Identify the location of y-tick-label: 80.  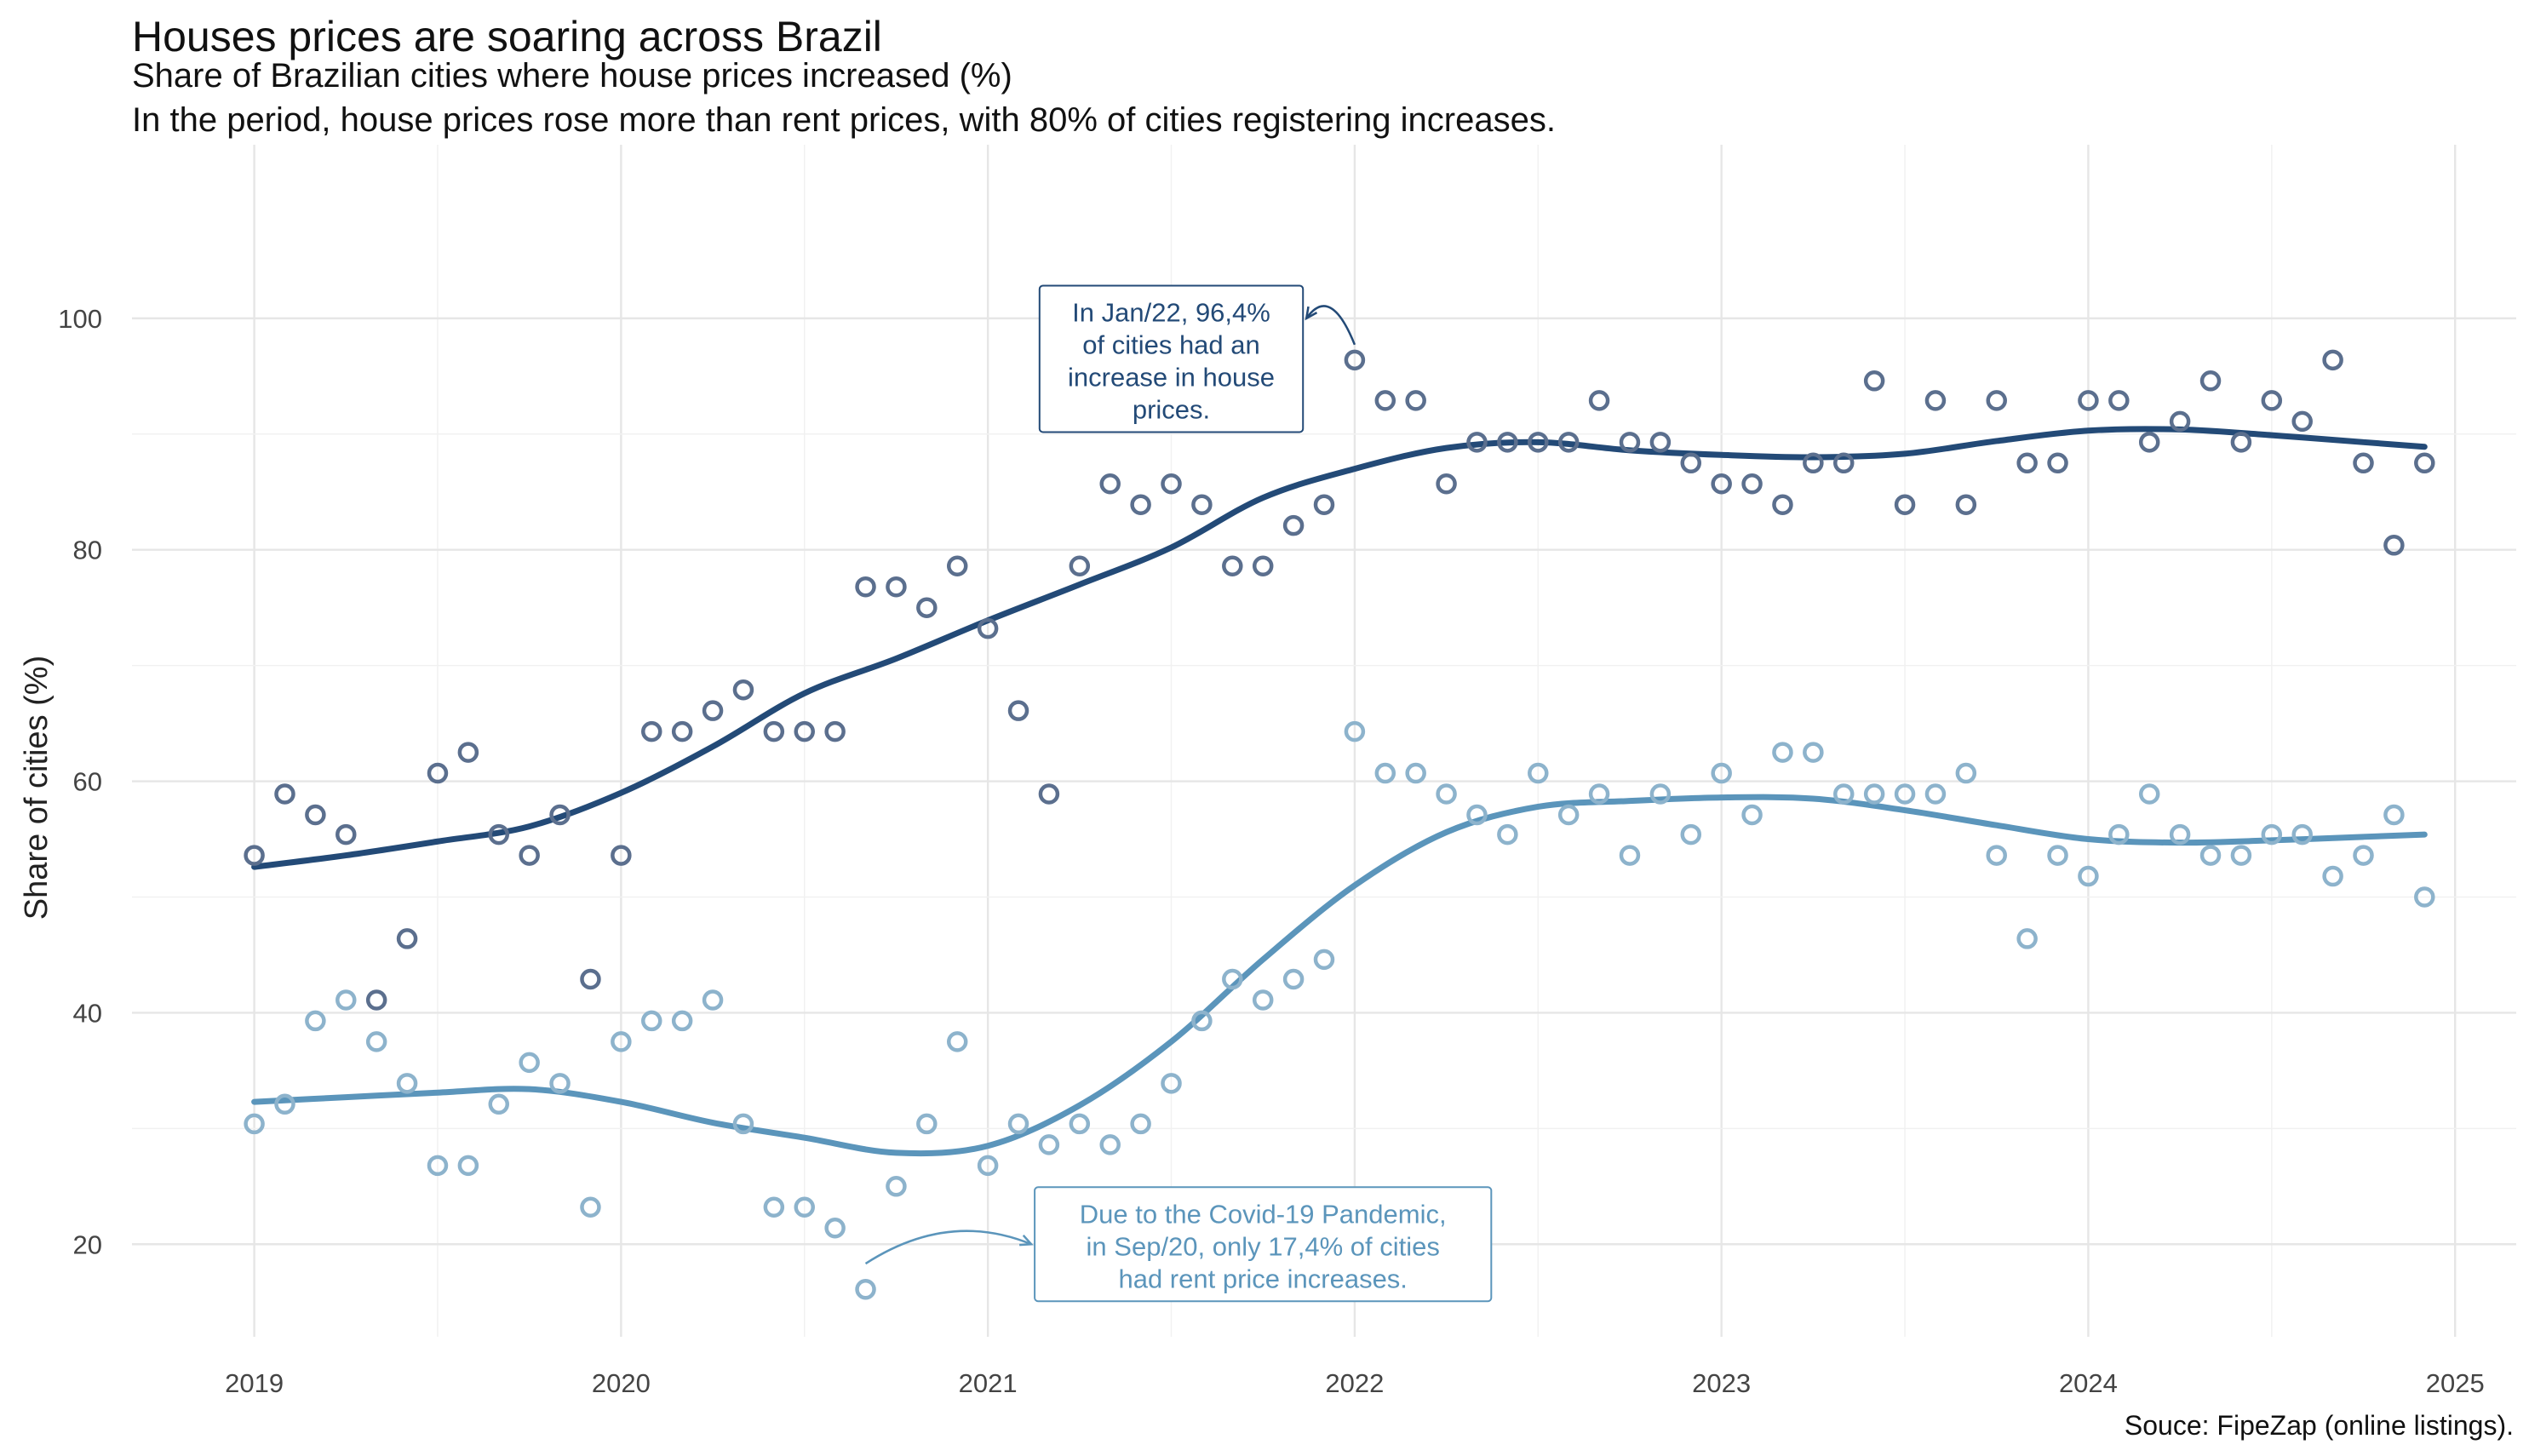
(88, 551).